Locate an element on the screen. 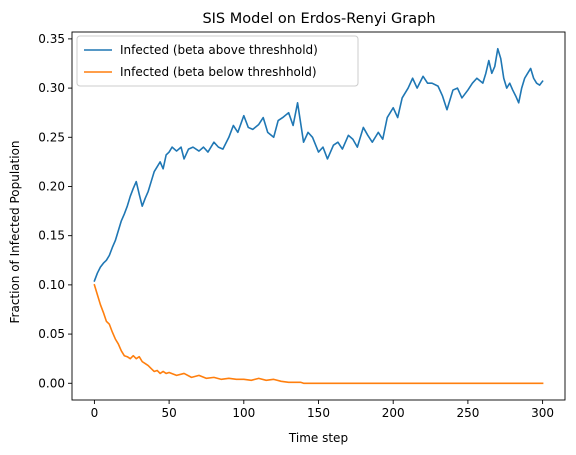  x-tick-label: 100 is located at coordinates (243, 413).